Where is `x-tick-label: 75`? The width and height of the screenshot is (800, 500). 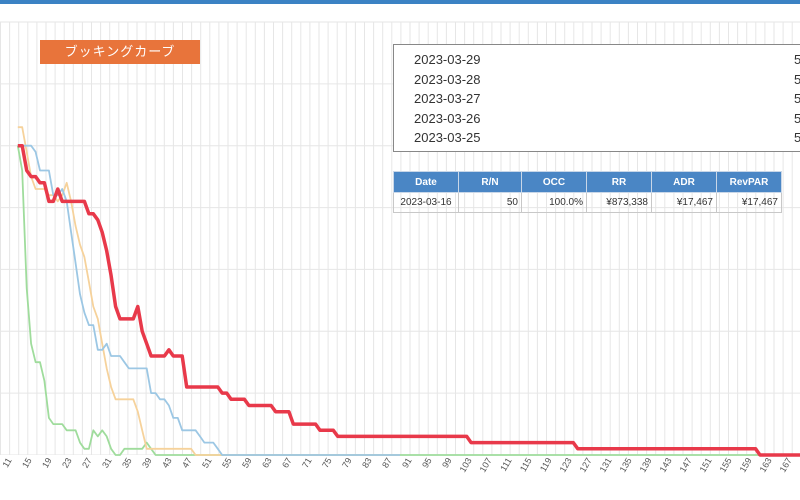
x-tick-label: 75 is located at coordinates (327, 463).